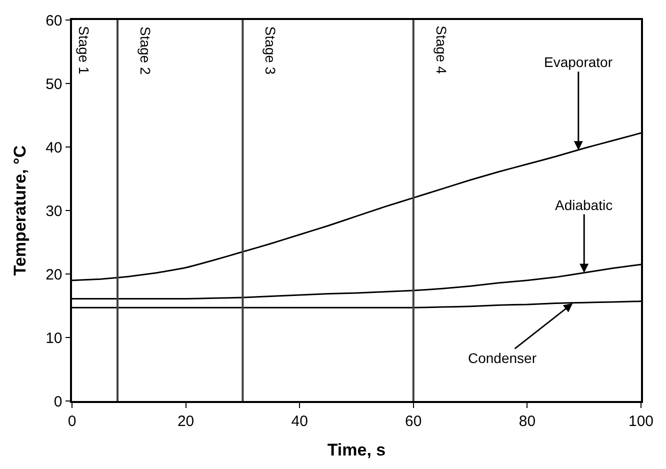 The width and height of the screenshot is (666, 469). Describe the element at coordinates (54, 147) in the screenshot. I see `y-tick-label: 40` at that location.